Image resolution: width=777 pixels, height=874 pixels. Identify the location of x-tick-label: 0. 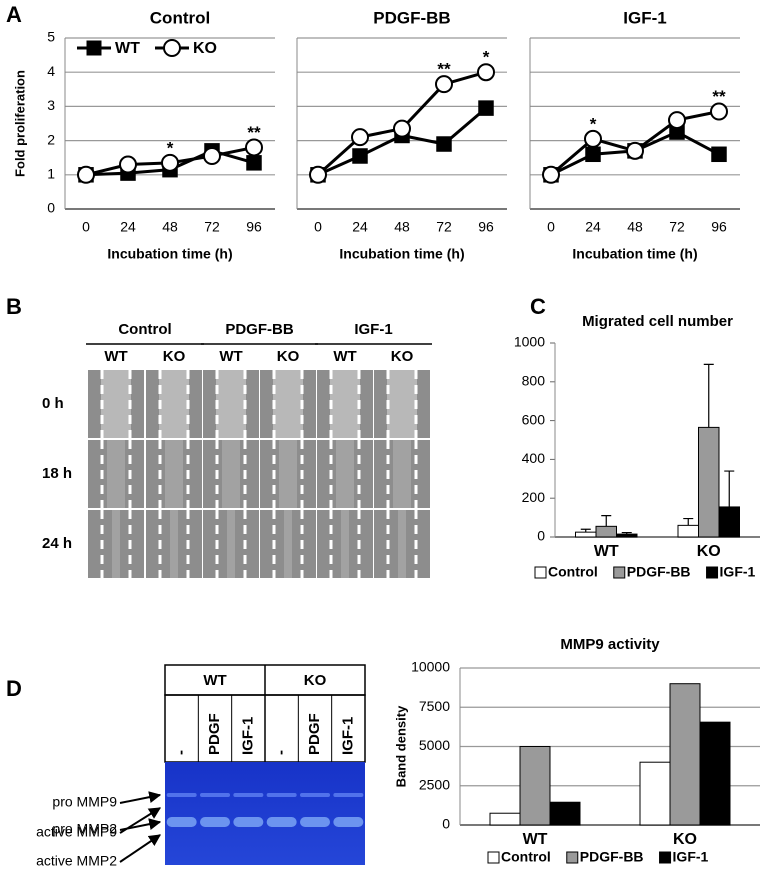
(551, 227).